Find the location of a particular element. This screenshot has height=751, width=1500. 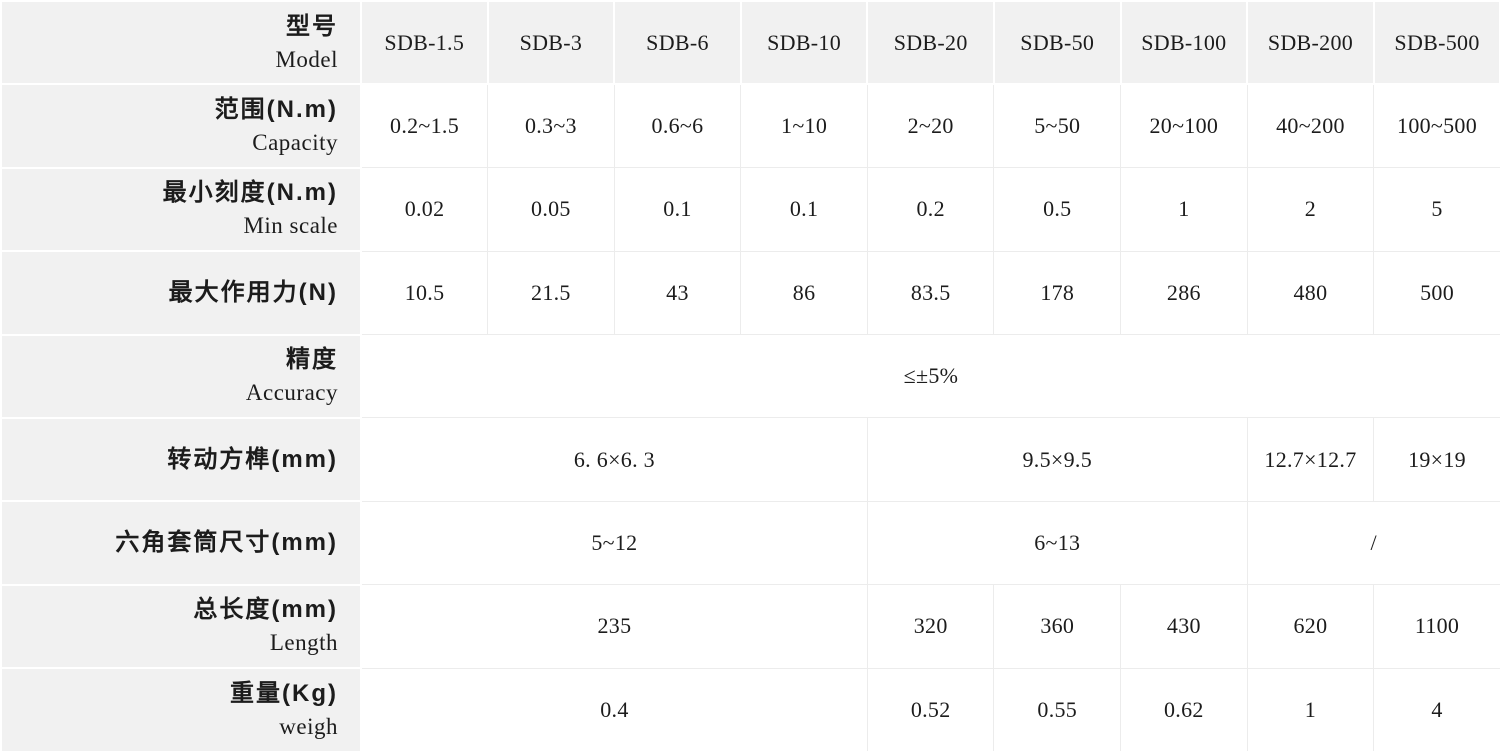

hex-socket-cell: 5~12 is located at coordinates (614, 543).